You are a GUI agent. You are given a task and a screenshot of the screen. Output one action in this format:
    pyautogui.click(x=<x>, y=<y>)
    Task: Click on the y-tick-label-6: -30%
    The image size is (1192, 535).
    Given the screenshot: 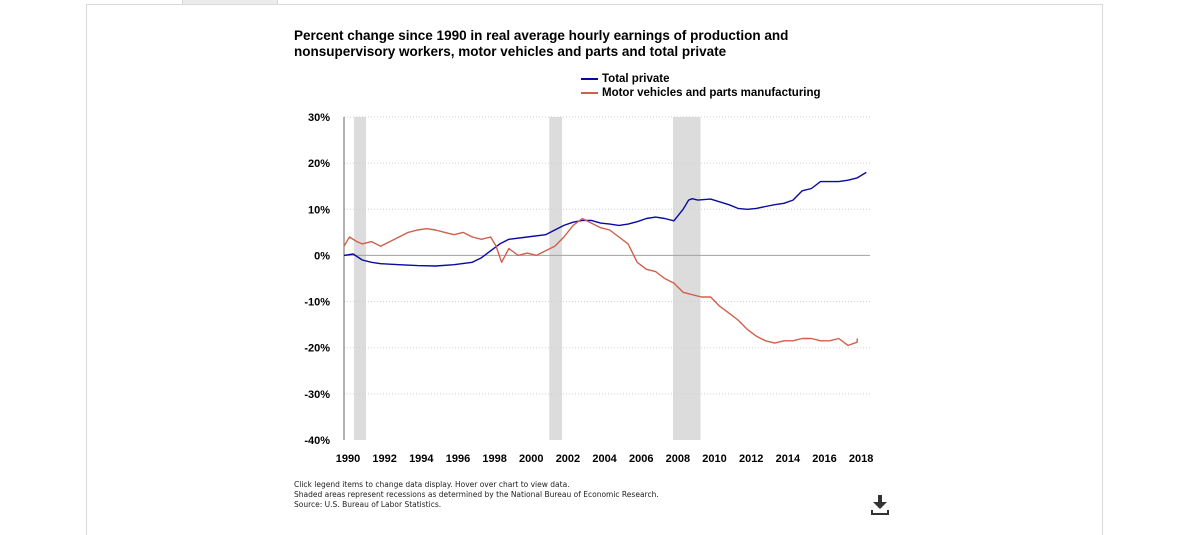 What is the action you would take?
    pyautogui.click(x=317, y=395)
    